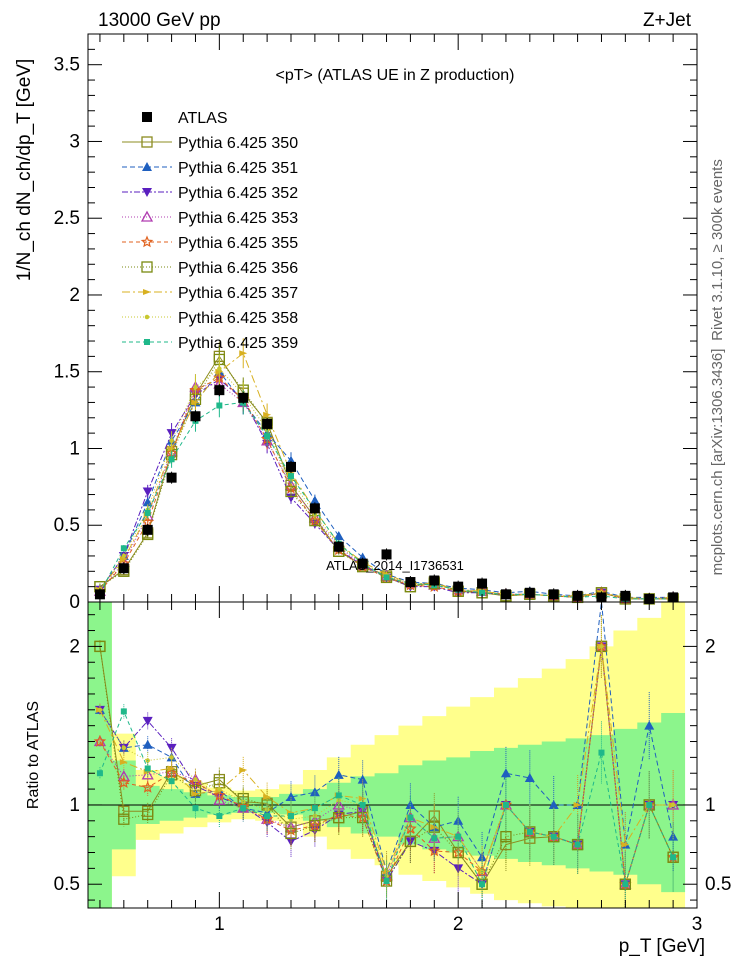 The height and width of the screenshot is (972, 746). What do you see at coordinates (159, 20) in the screenshot?
I see `energy-label: 13000 GeV pp` at bounding box center [159, 20].